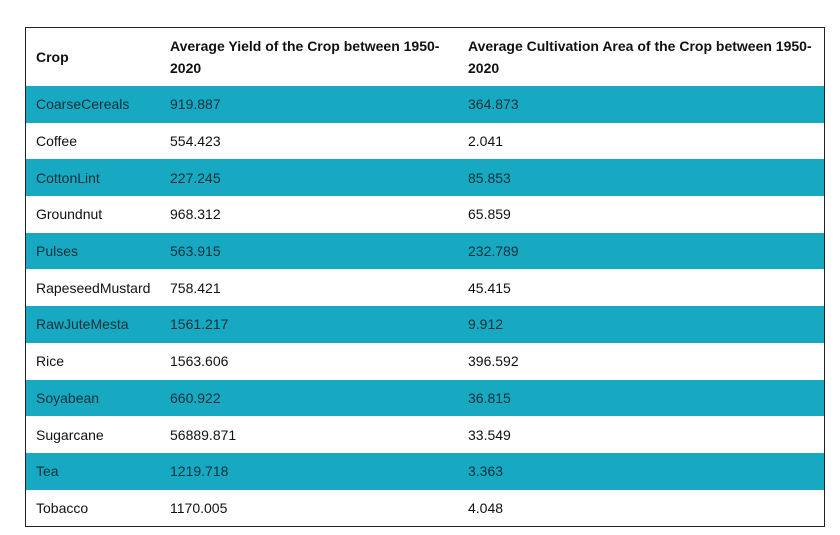 Image resolution: width=840 pixels, height=535 pixels. Describe the element at coordinates (309, 251) in the screenshot. I see `average-yield-cell: 563.915` at that location.